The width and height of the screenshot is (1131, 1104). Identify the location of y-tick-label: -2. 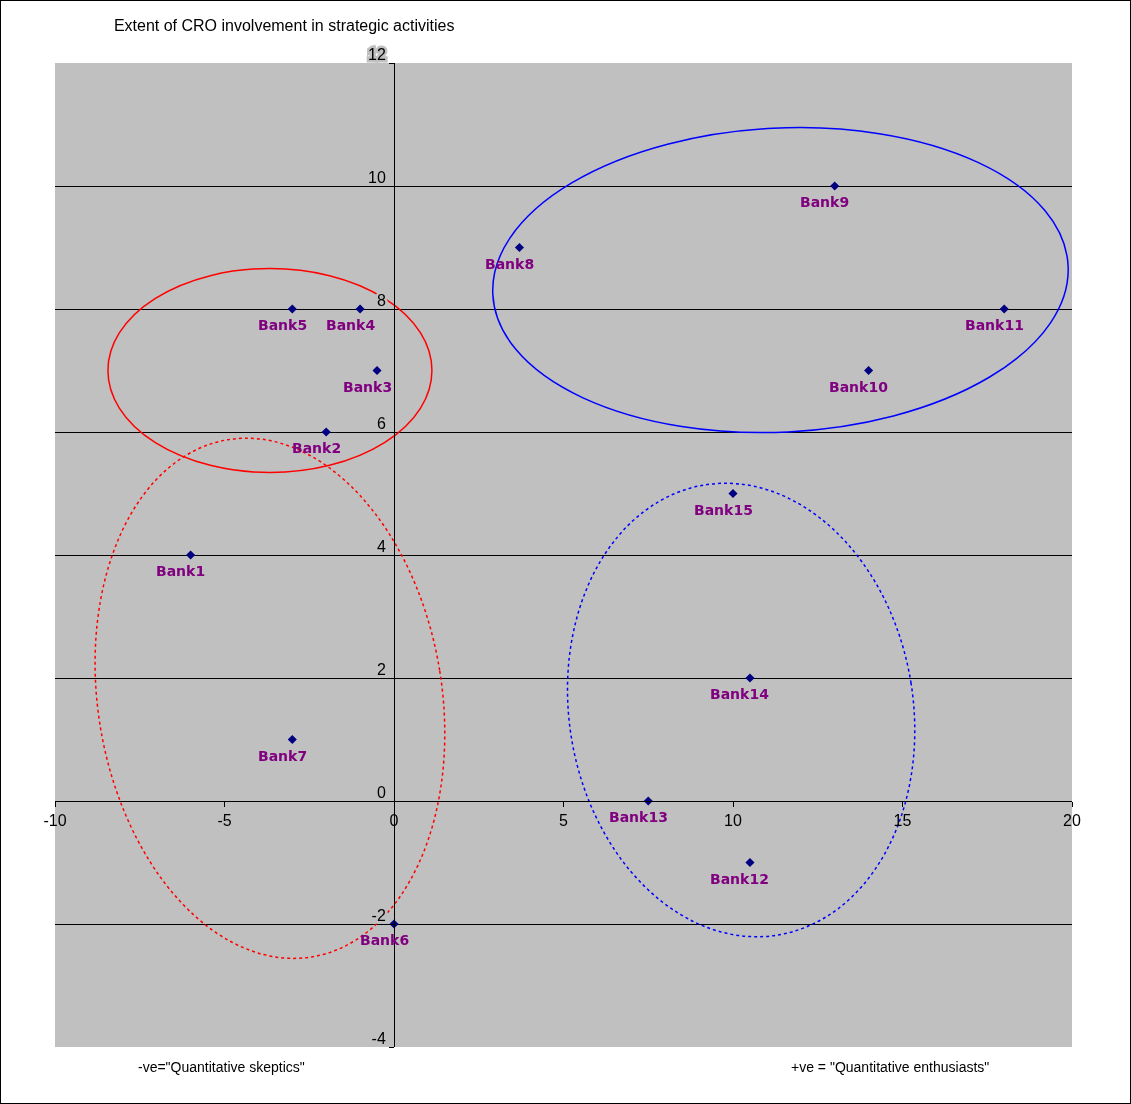
(378, 915).